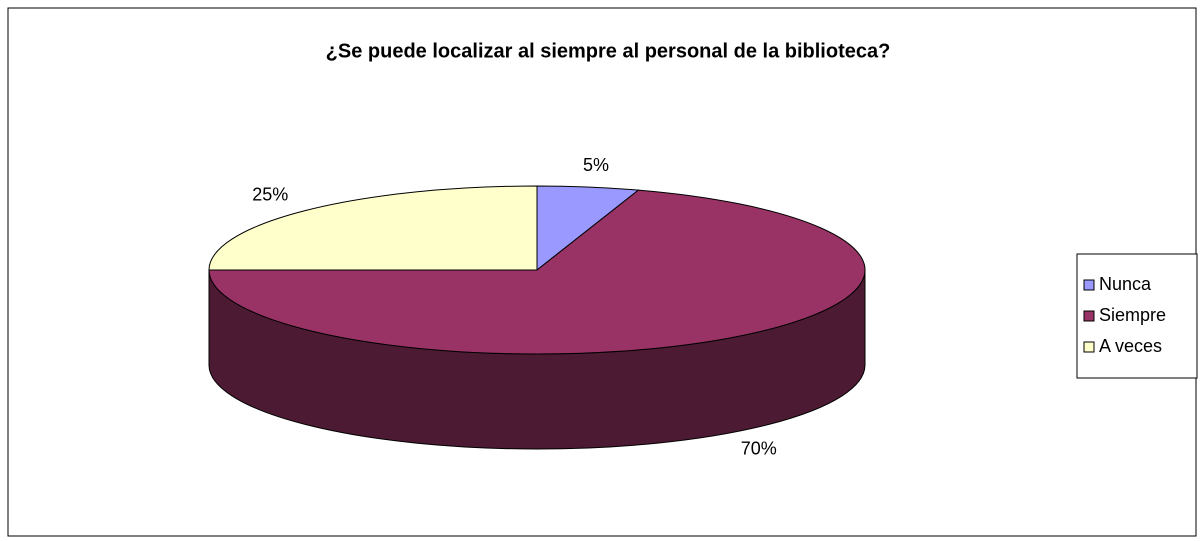  I want to click on data-label: 70%, so click(759, 449).